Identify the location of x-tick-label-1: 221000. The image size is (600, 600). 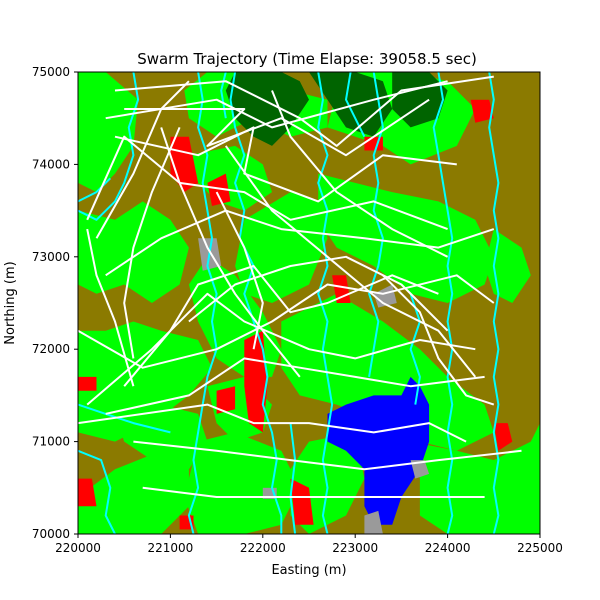
(170, 548).